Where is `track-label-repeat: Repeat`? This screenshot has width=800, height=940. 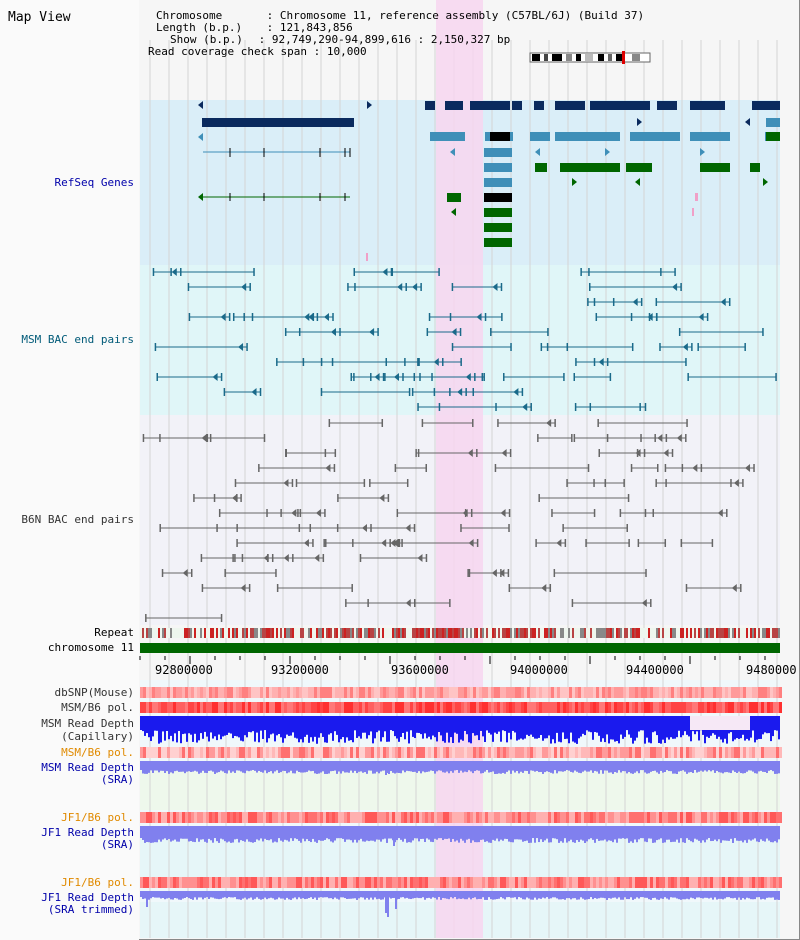
track-label-repeat: Repeat is located at coordinates (114, 632).